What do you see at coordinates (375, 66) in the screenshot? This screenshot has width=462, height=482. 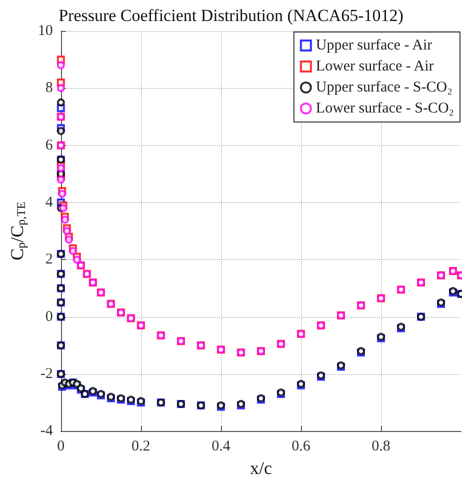 I see `legend-label: Lower surface - Air` at bounding box center [375, 66].